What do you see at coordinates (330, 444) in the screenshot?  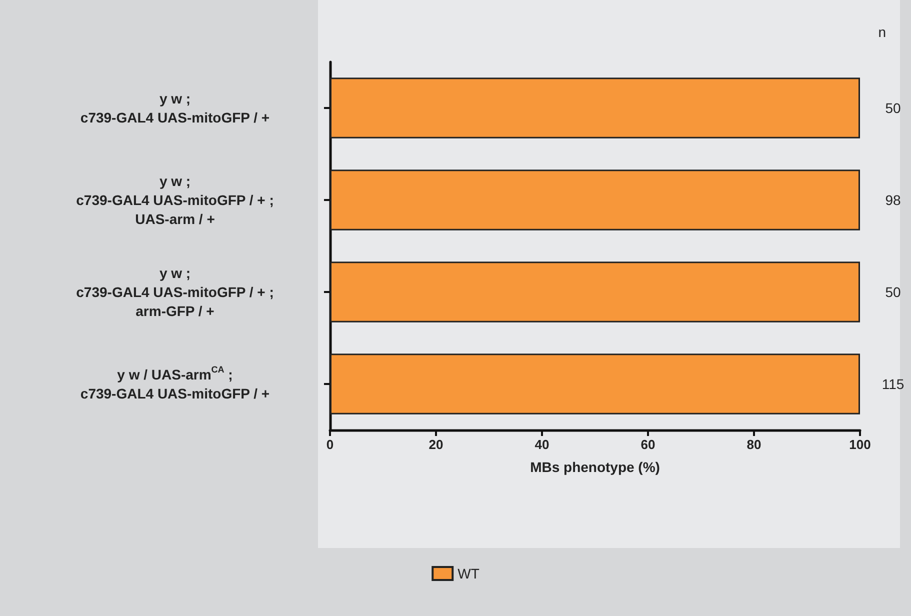 I see `x-tick-label: 0` at bounding box center [330, 444].